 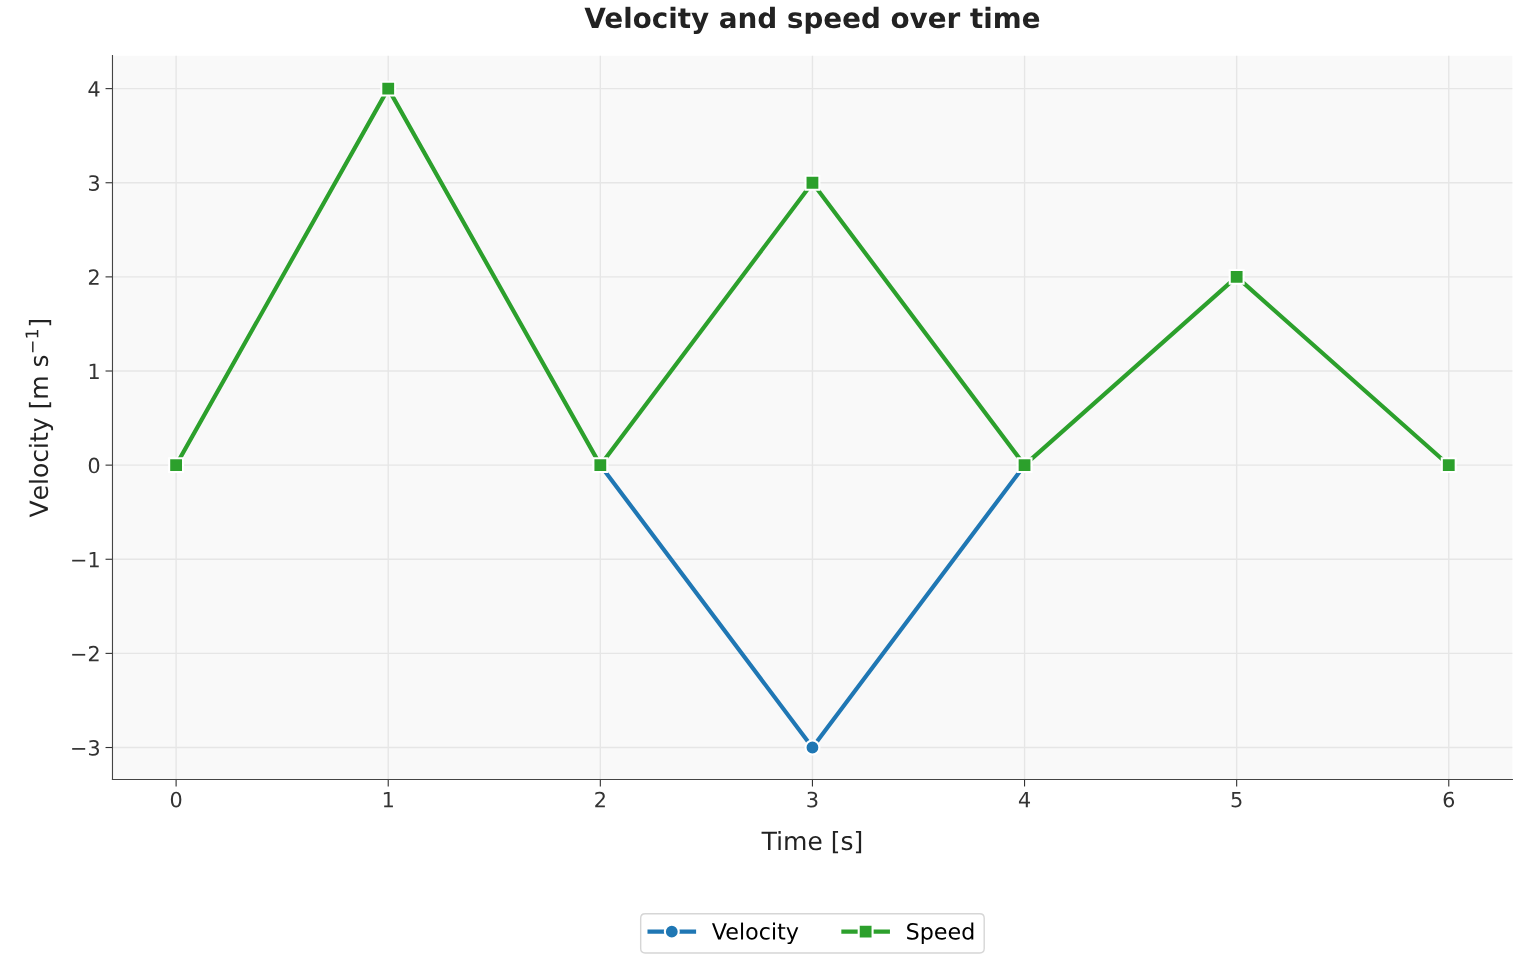 I want to click on x-tick-label: 4, so click(x=1024, y=799).